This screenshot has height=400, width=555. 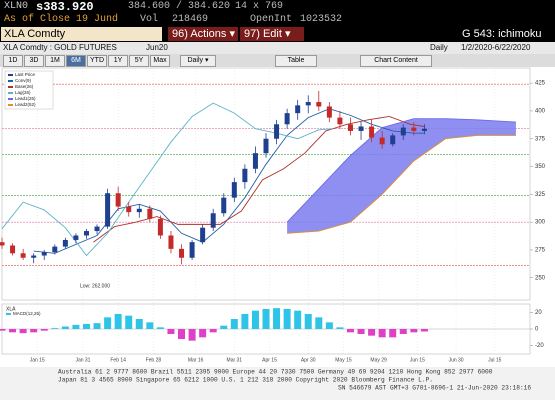 What do you see at coordinates (259, 6) in the screenshot?
I see `bid-ask-size: 14 x 769` at bounding box center [259, 6].